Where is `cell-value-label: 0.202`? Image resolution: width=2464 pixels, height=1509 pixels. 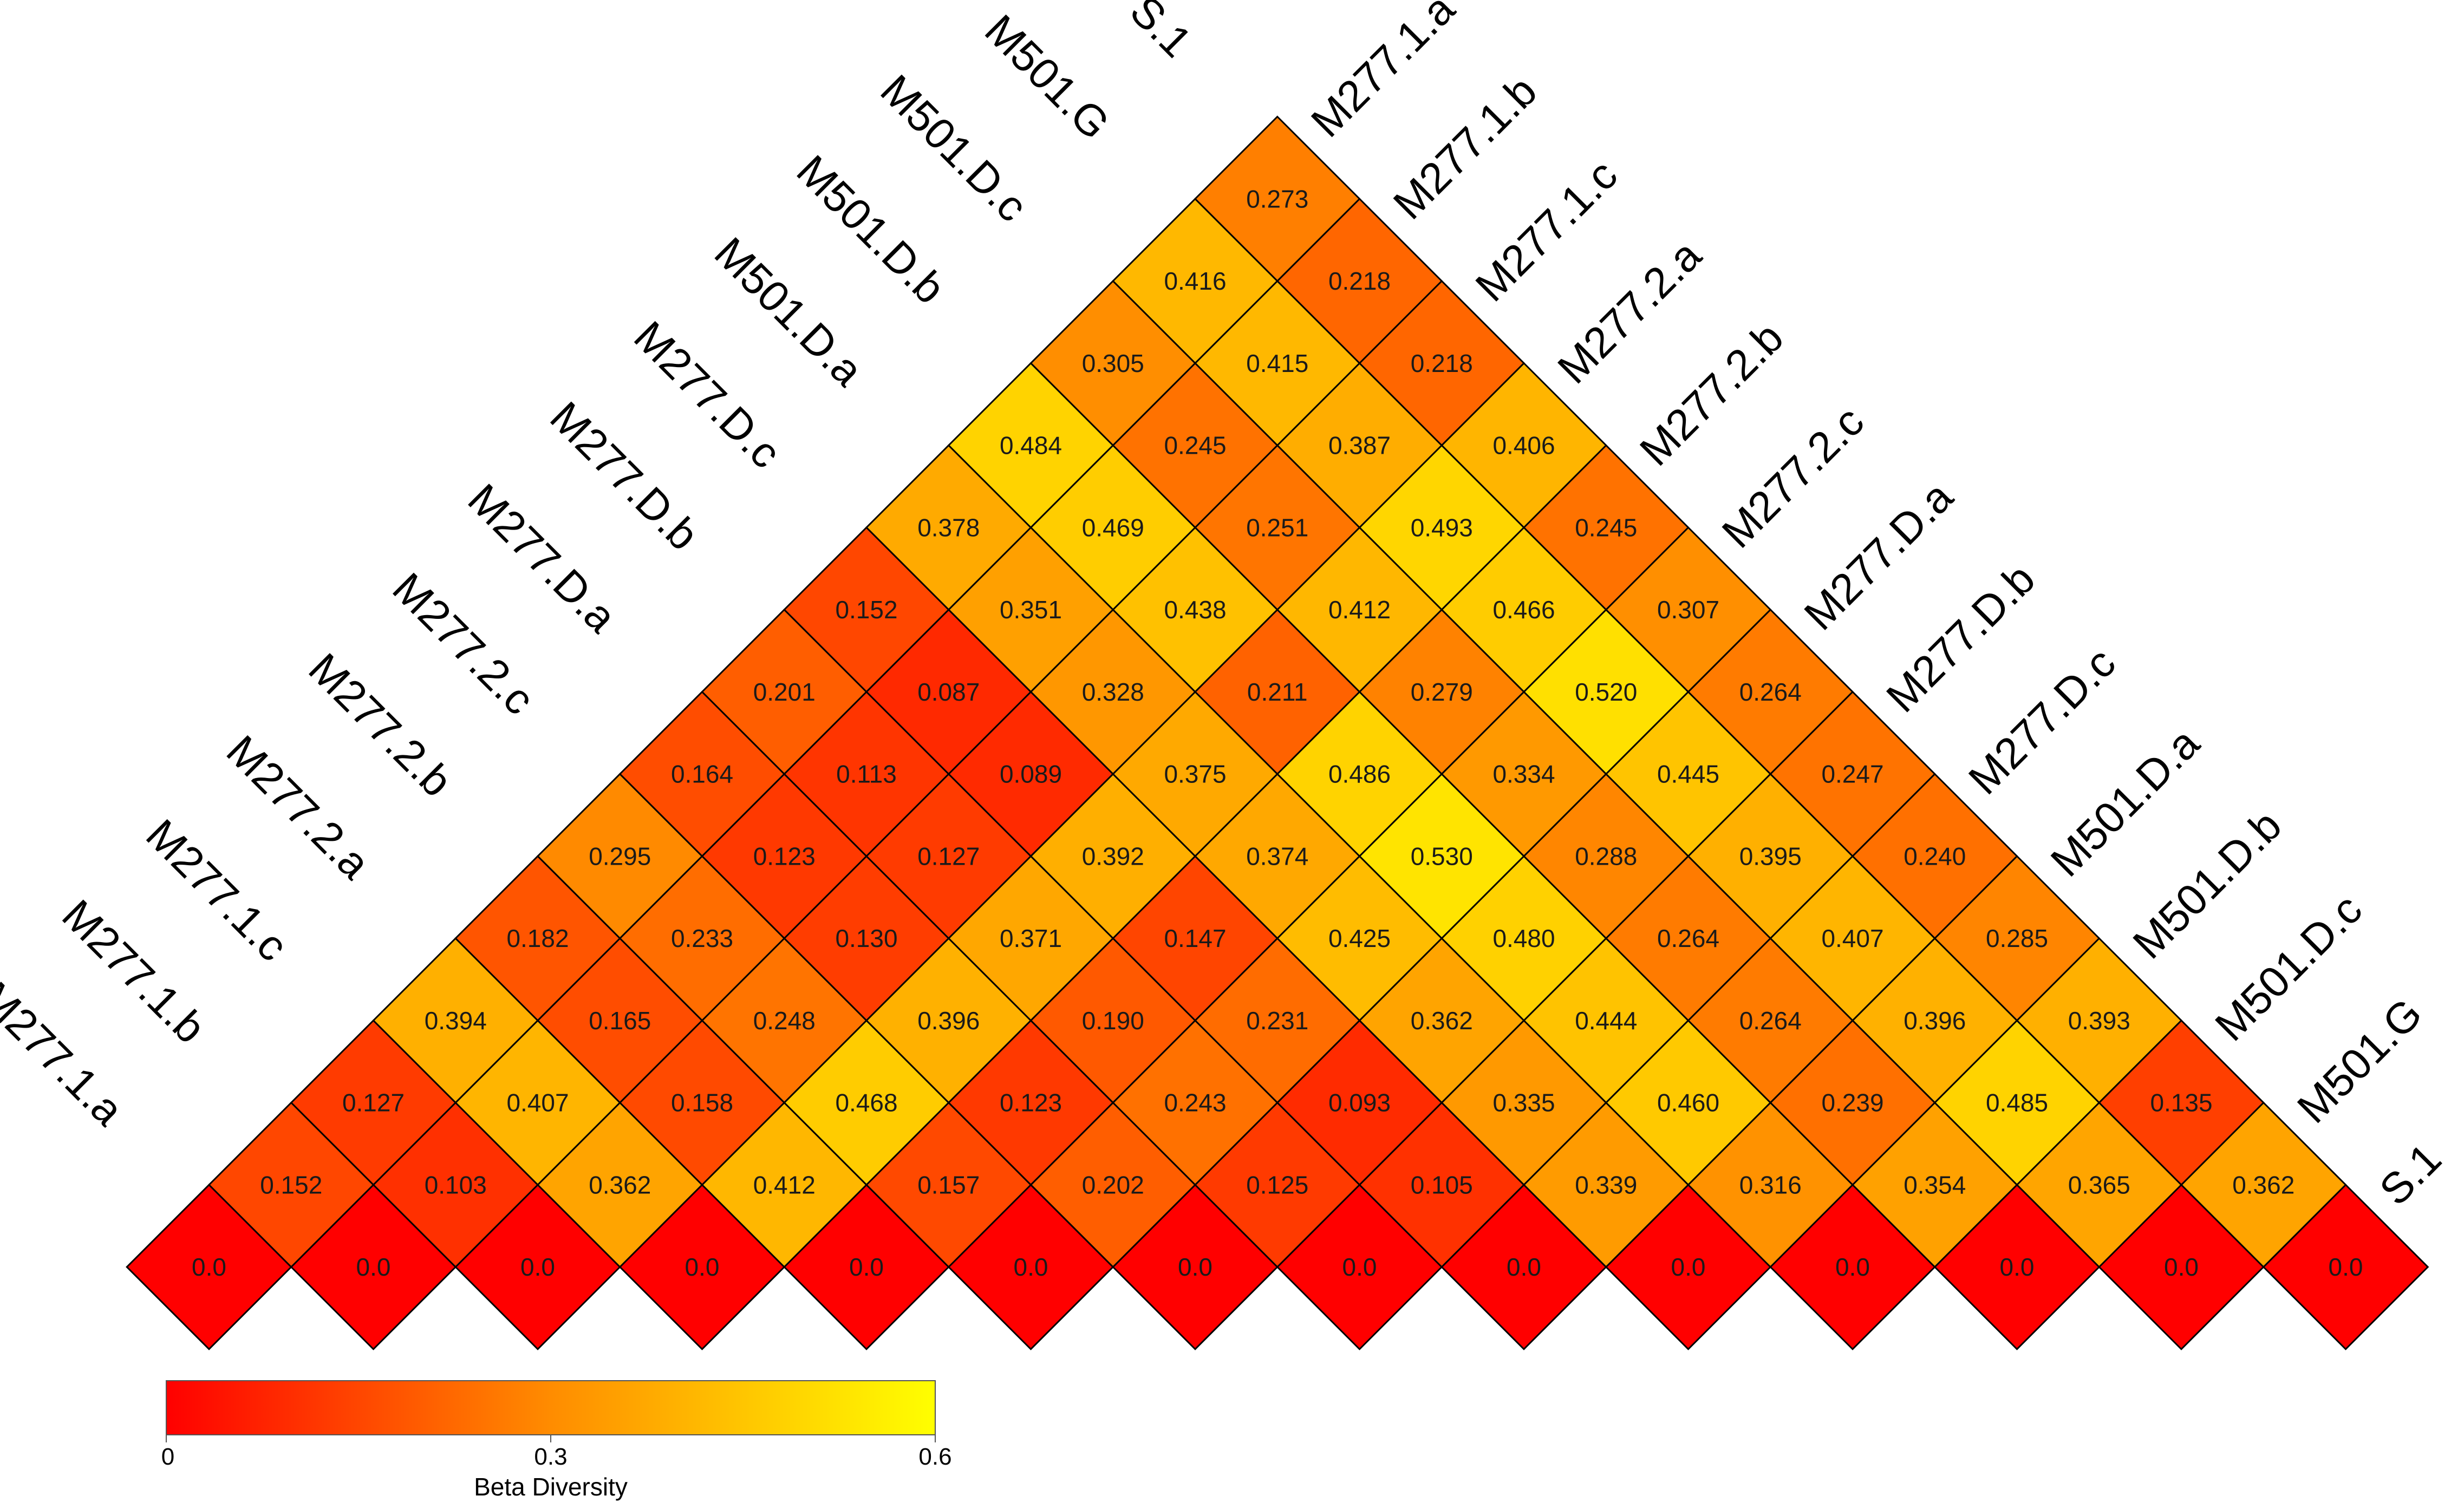 cell-value-label: 0.202 is located at coordinates (1113, 1185).